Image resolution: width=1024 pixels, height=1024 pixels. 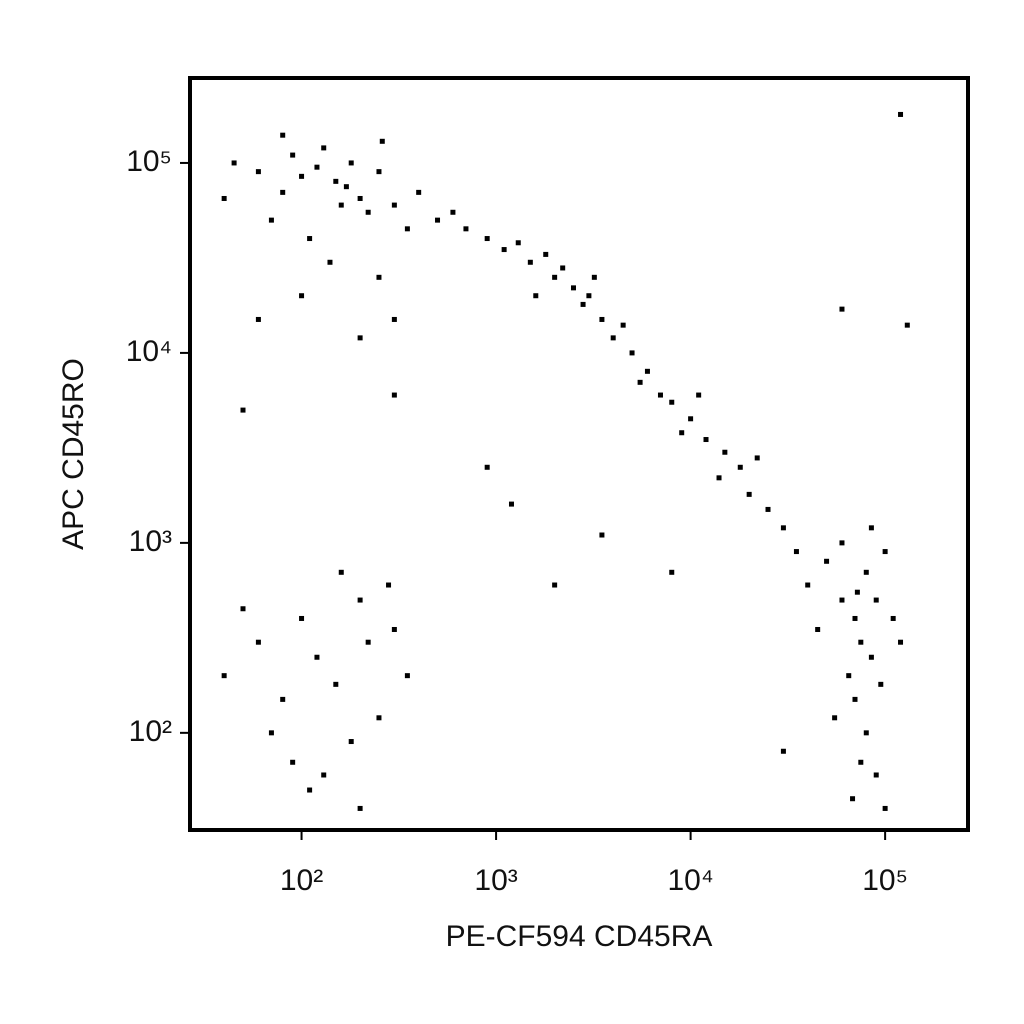 I want to click on y-tick-label: 10⁵, so click(x=149, y=161).